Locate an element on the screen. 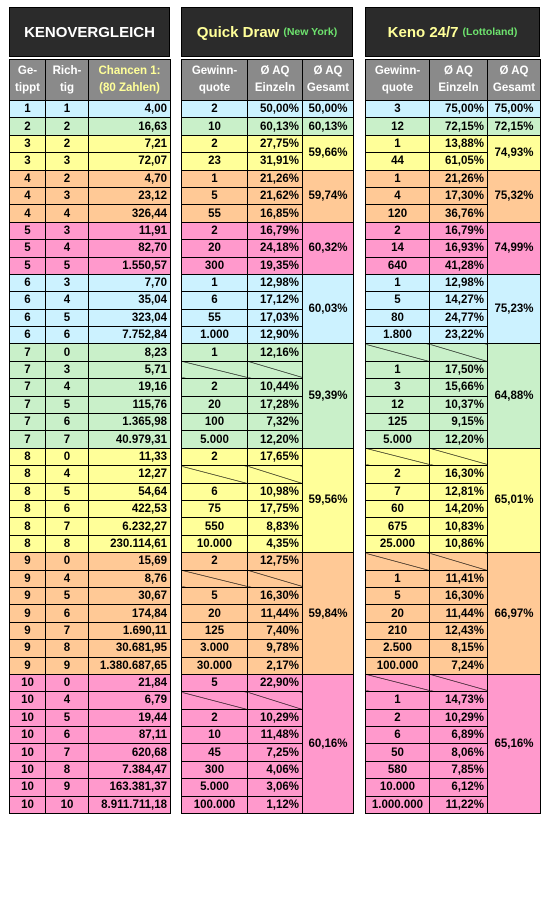 Image resolution: width=551 pixels, height=901 pixels. table-row: 7 5 115,76 is located at coordinates (90, 405).